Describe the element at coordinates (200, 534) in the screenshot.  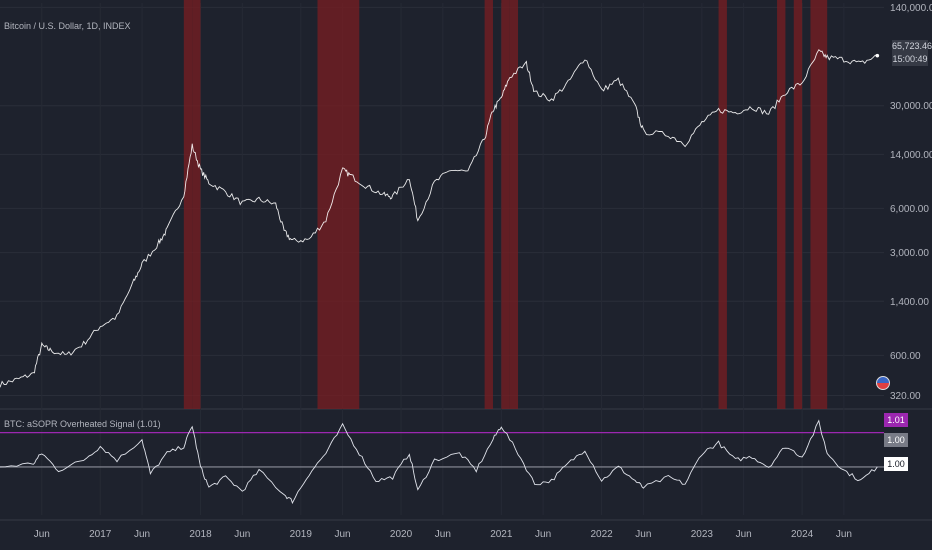
I see `x-tick-label: 2018` at that location.